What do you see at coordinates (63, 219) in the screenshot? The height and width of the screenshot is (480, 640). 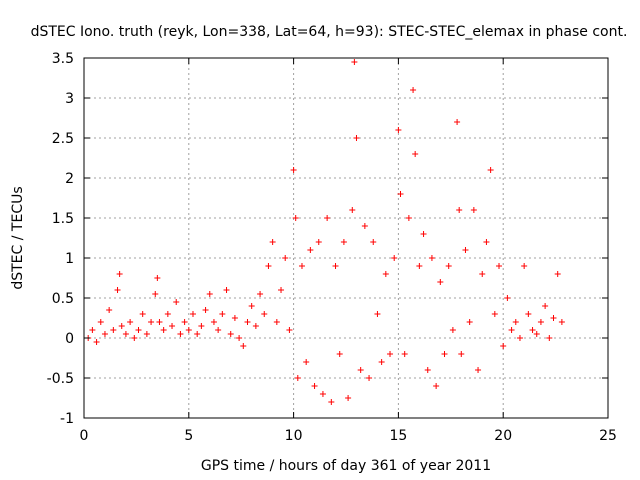 I see `y-tick-label: 1.5` at bounding box center [63, 219].